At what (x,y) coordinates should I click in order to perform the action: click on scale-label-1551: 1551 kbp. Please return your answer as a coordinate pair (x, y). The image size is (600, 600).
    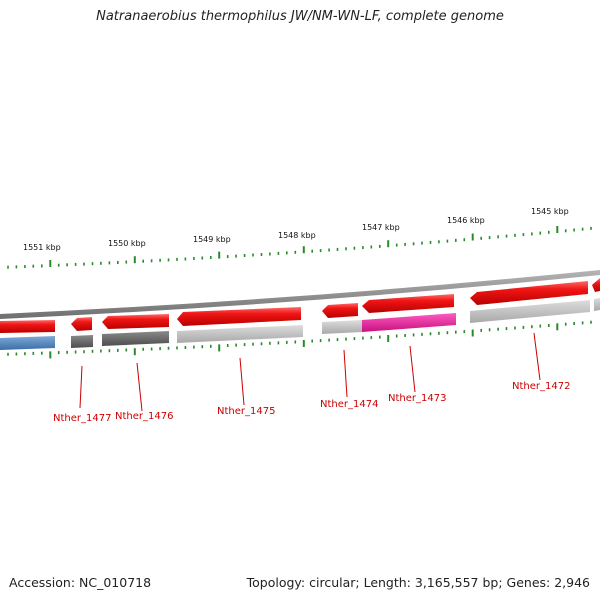
    Looking at the image, I should click on (42, 247).